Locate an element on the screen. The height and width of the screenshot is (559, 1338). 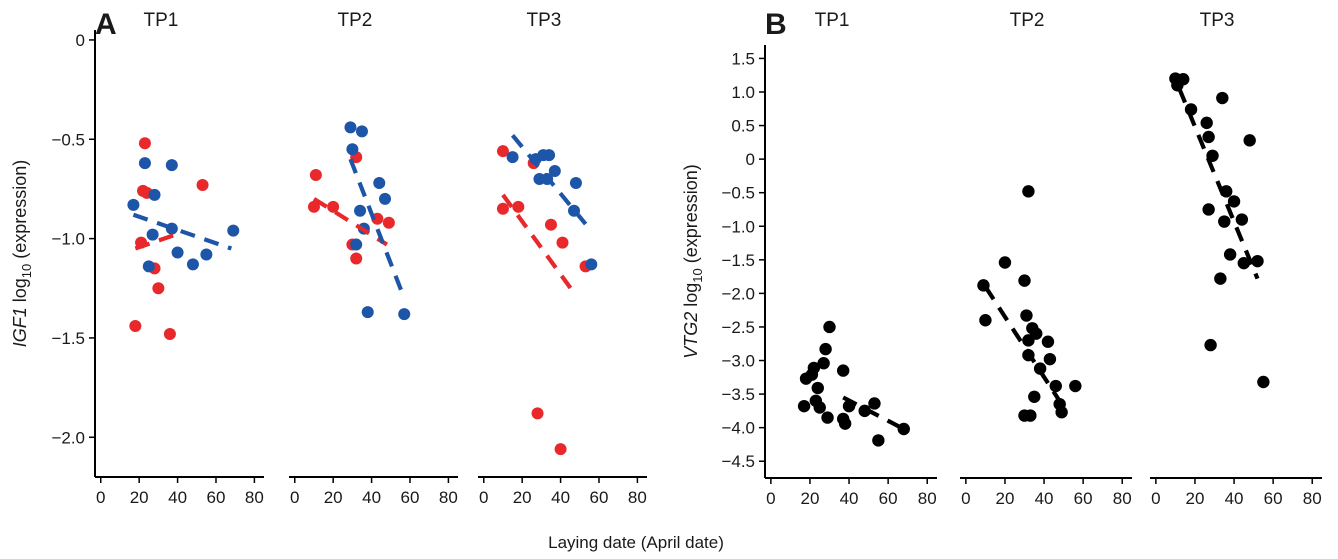
y-axis-label: VTG2 log10 (expression) is located at coordinates (693, 261).